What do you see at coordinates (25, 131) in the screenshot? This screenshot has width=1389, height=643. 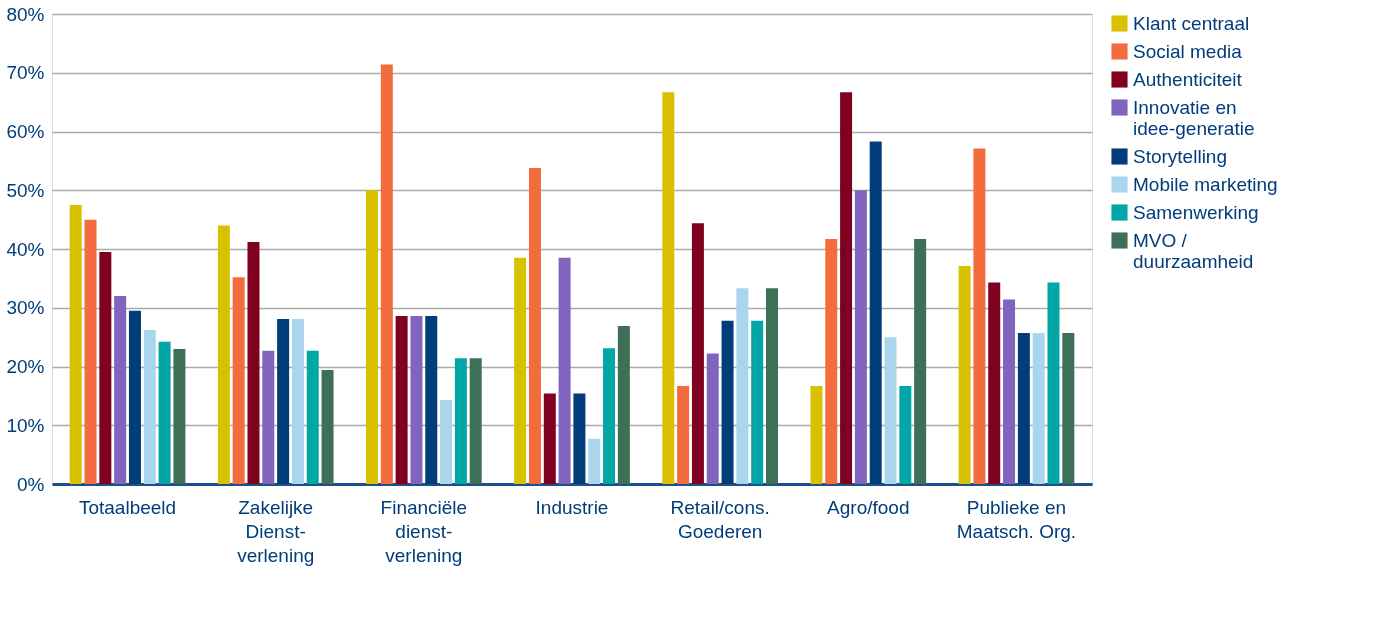 I see `y-tick-label: 60%` at bounding box center [25, 131].